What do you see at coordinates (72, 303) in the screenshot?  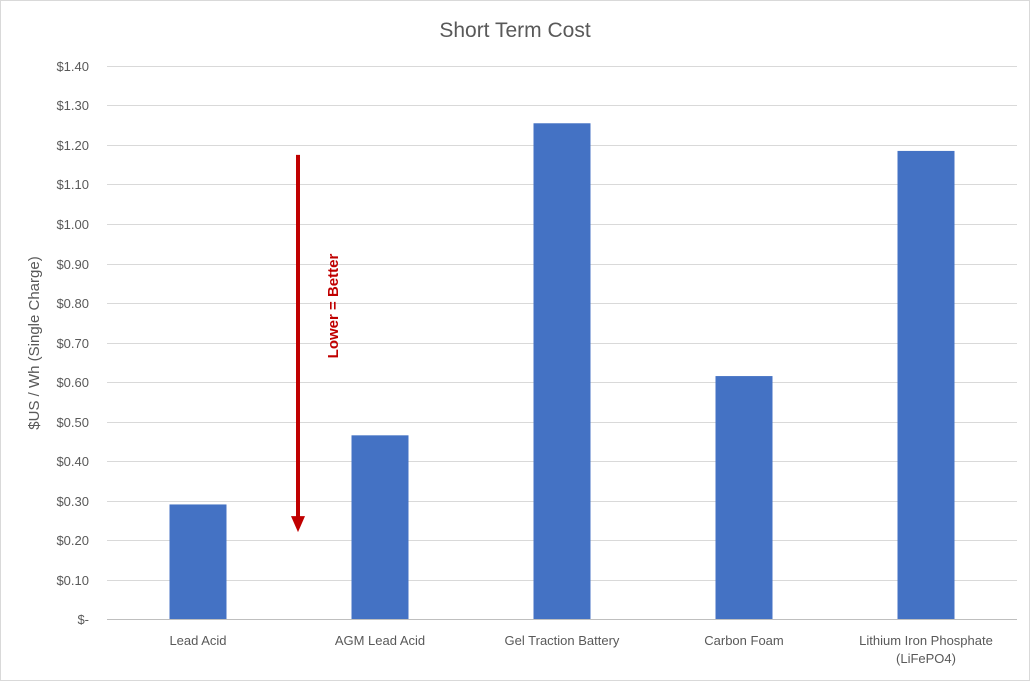 I see `y-tick-label: $0.80` at bounding box center [72, 303].